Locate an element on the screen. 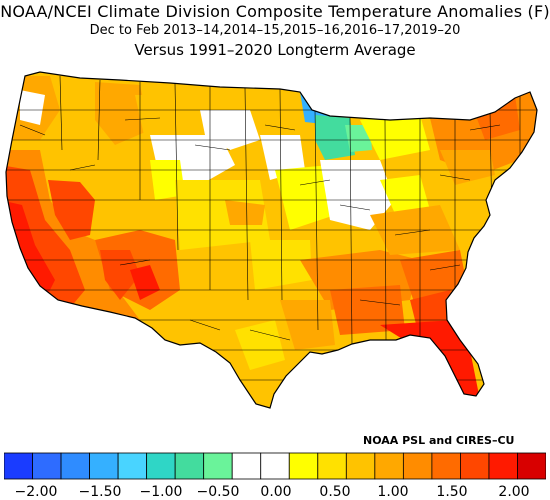 This screenshot has width=550, height=500. color-scale-bar is located at coordinates (275, 466).